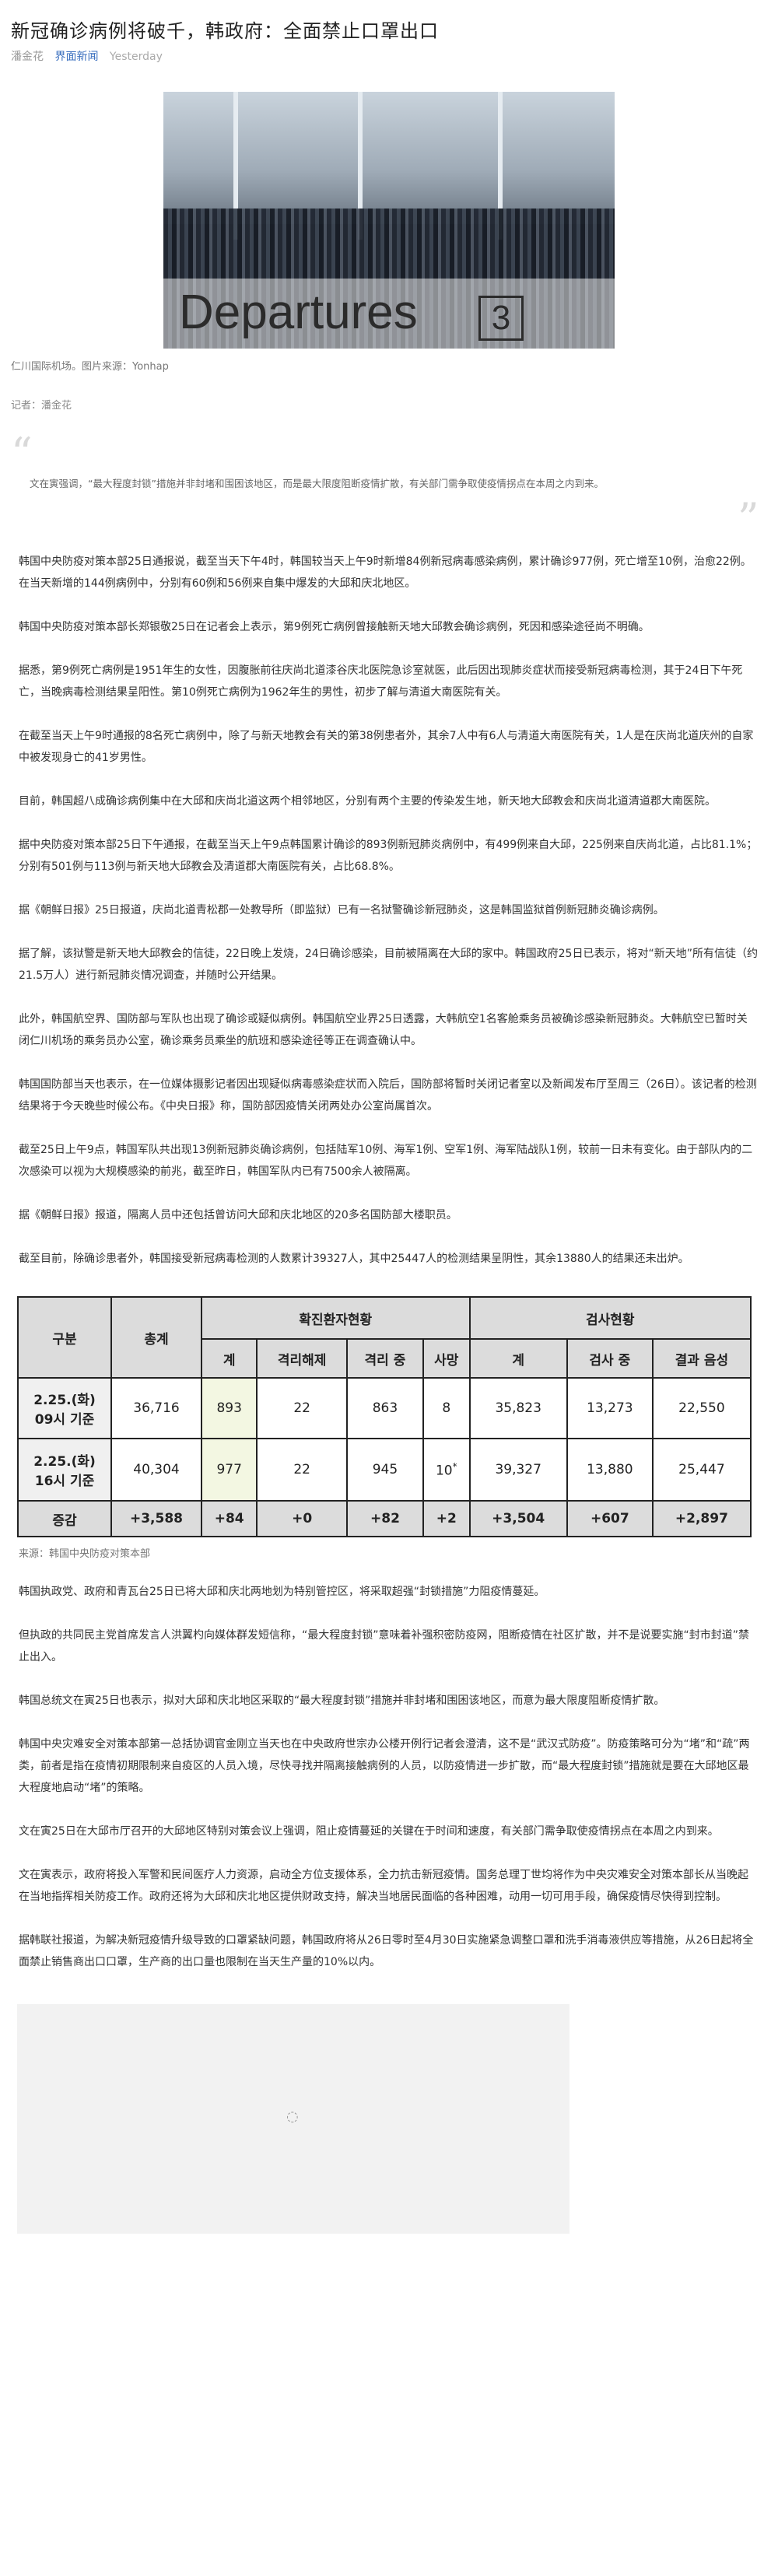 The width and height of the screenshot is (778, 2576). What do you see at coordinates (446, 1408) in the screenshot?
I see `table-cell: 8` at bounding box center [446, 1408].